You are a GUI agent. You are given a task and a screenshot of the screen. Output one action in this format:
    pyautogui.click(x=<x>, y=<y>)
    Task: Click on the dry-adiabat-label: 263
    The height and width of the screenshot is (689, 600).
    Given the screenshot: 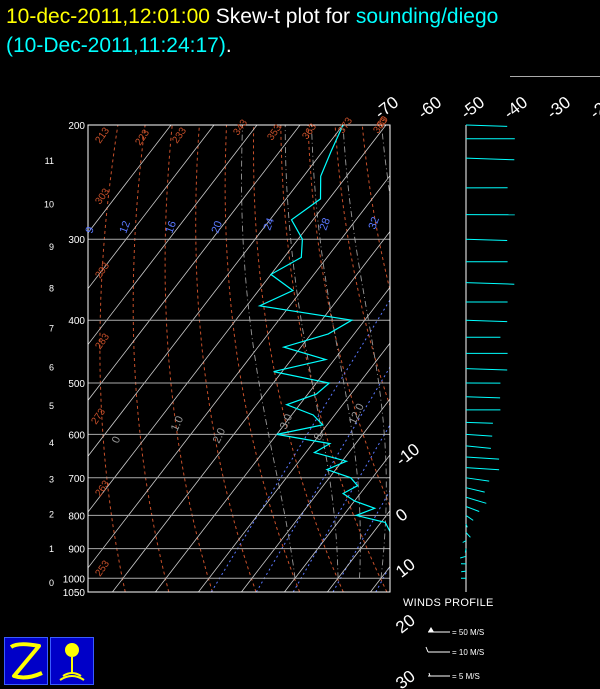 What is the action you would take?
    pyautogui.click(x=102, y=488)
    